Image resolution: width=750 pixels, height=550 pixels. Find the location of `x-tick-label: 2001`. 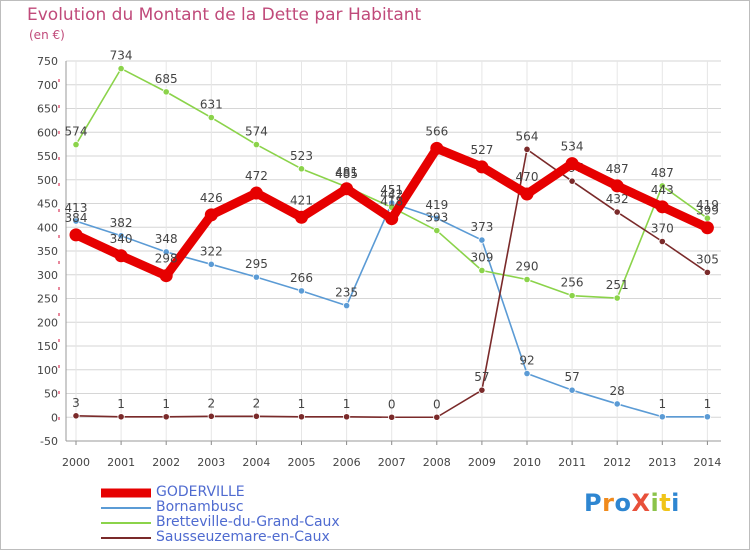

x-tick-label: 2001 is located at coordinates (121, 462).